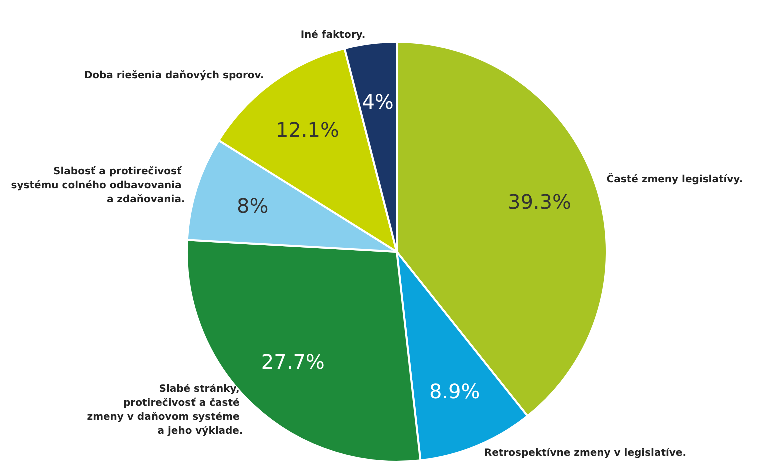 The width and height of the screenshot is (764, 473). I want to click on data-label: 8%, so click(253, 206).